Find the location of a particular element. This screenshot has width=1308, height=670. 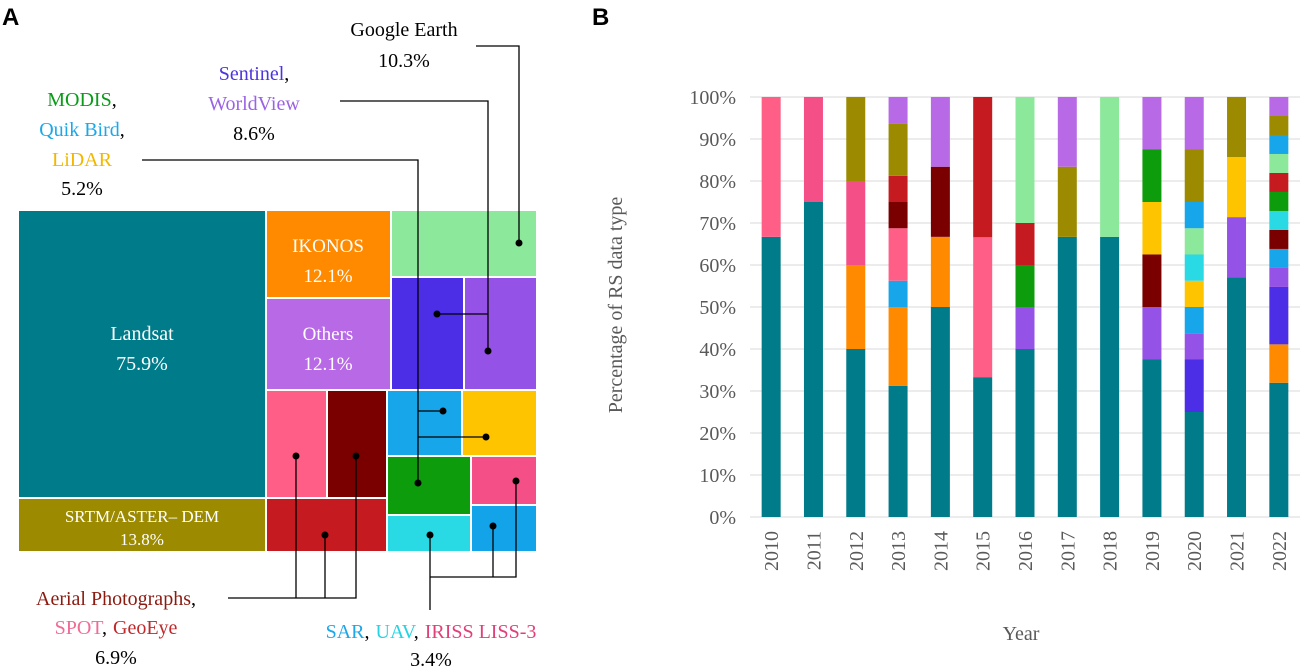

y-tick-label: 0% is located at coordinates (722, 518).